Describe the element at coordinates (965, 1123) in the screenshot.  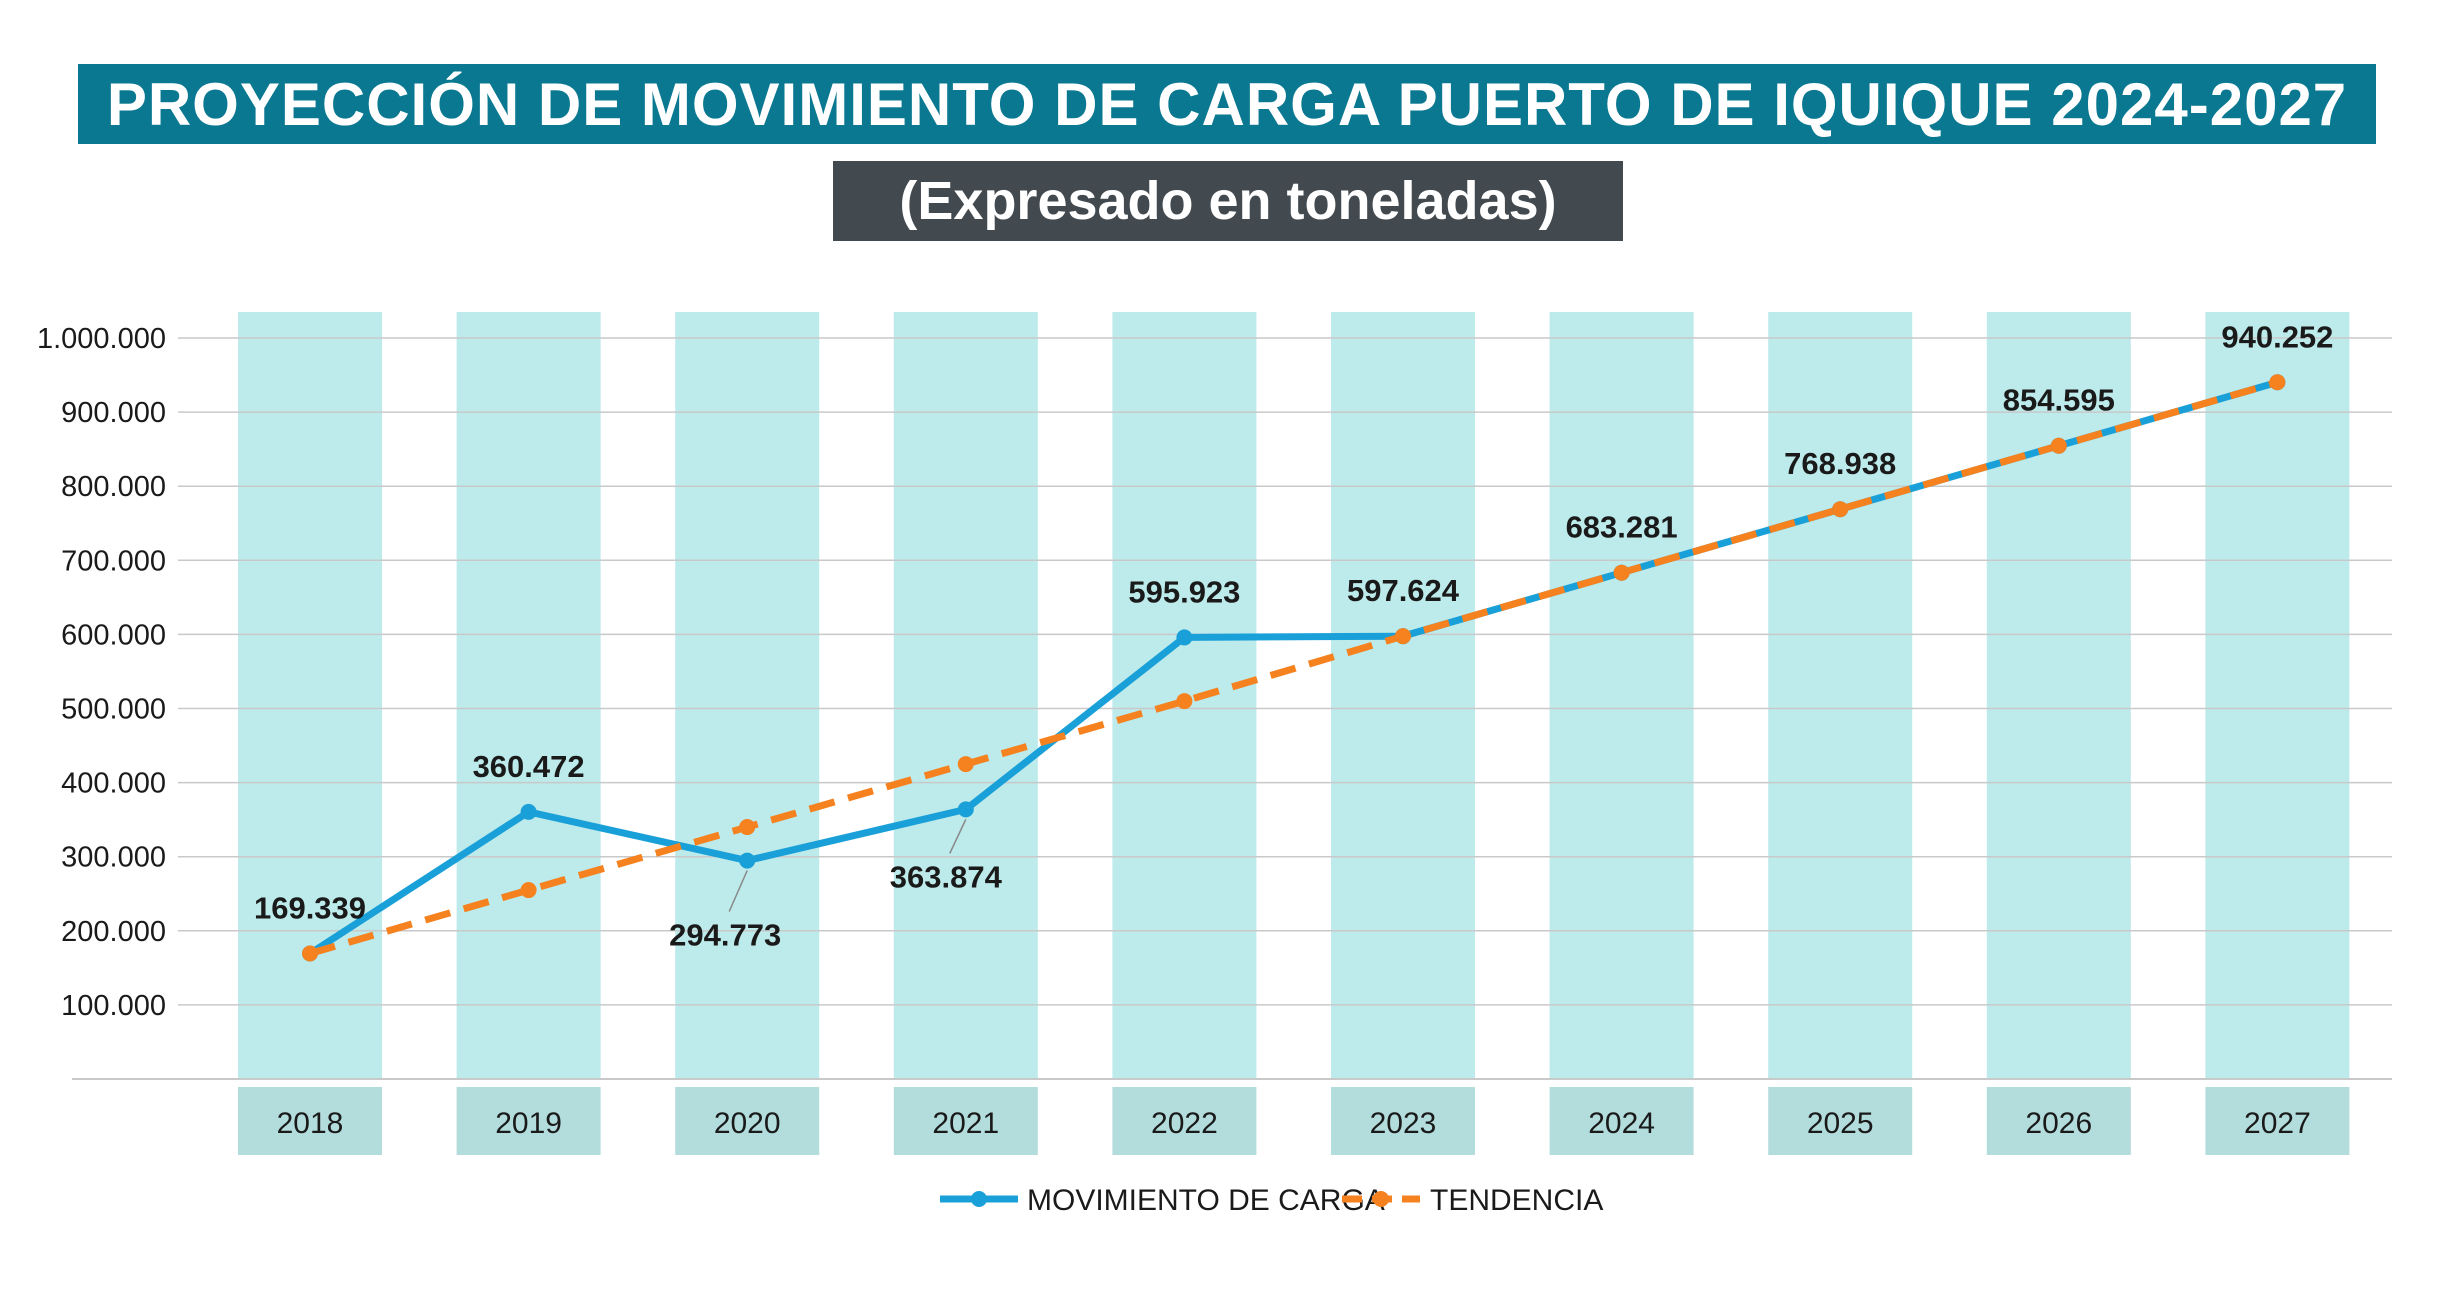
I see `x-tick-label: 2021` at that location.